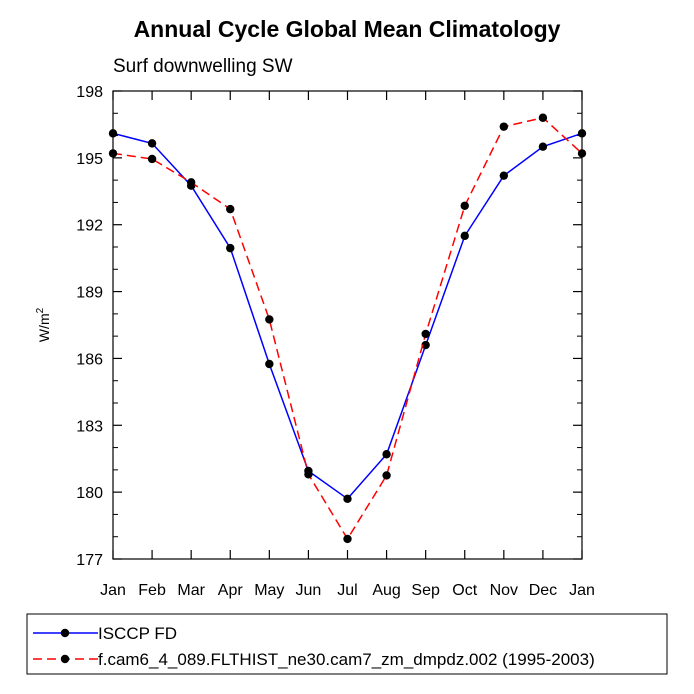 Image resolution: width=694 pixels, height=694 pixels. Describe the element at coordinates (89, 92) in the screenshot. I see `y-tick-label: 198` at that location.